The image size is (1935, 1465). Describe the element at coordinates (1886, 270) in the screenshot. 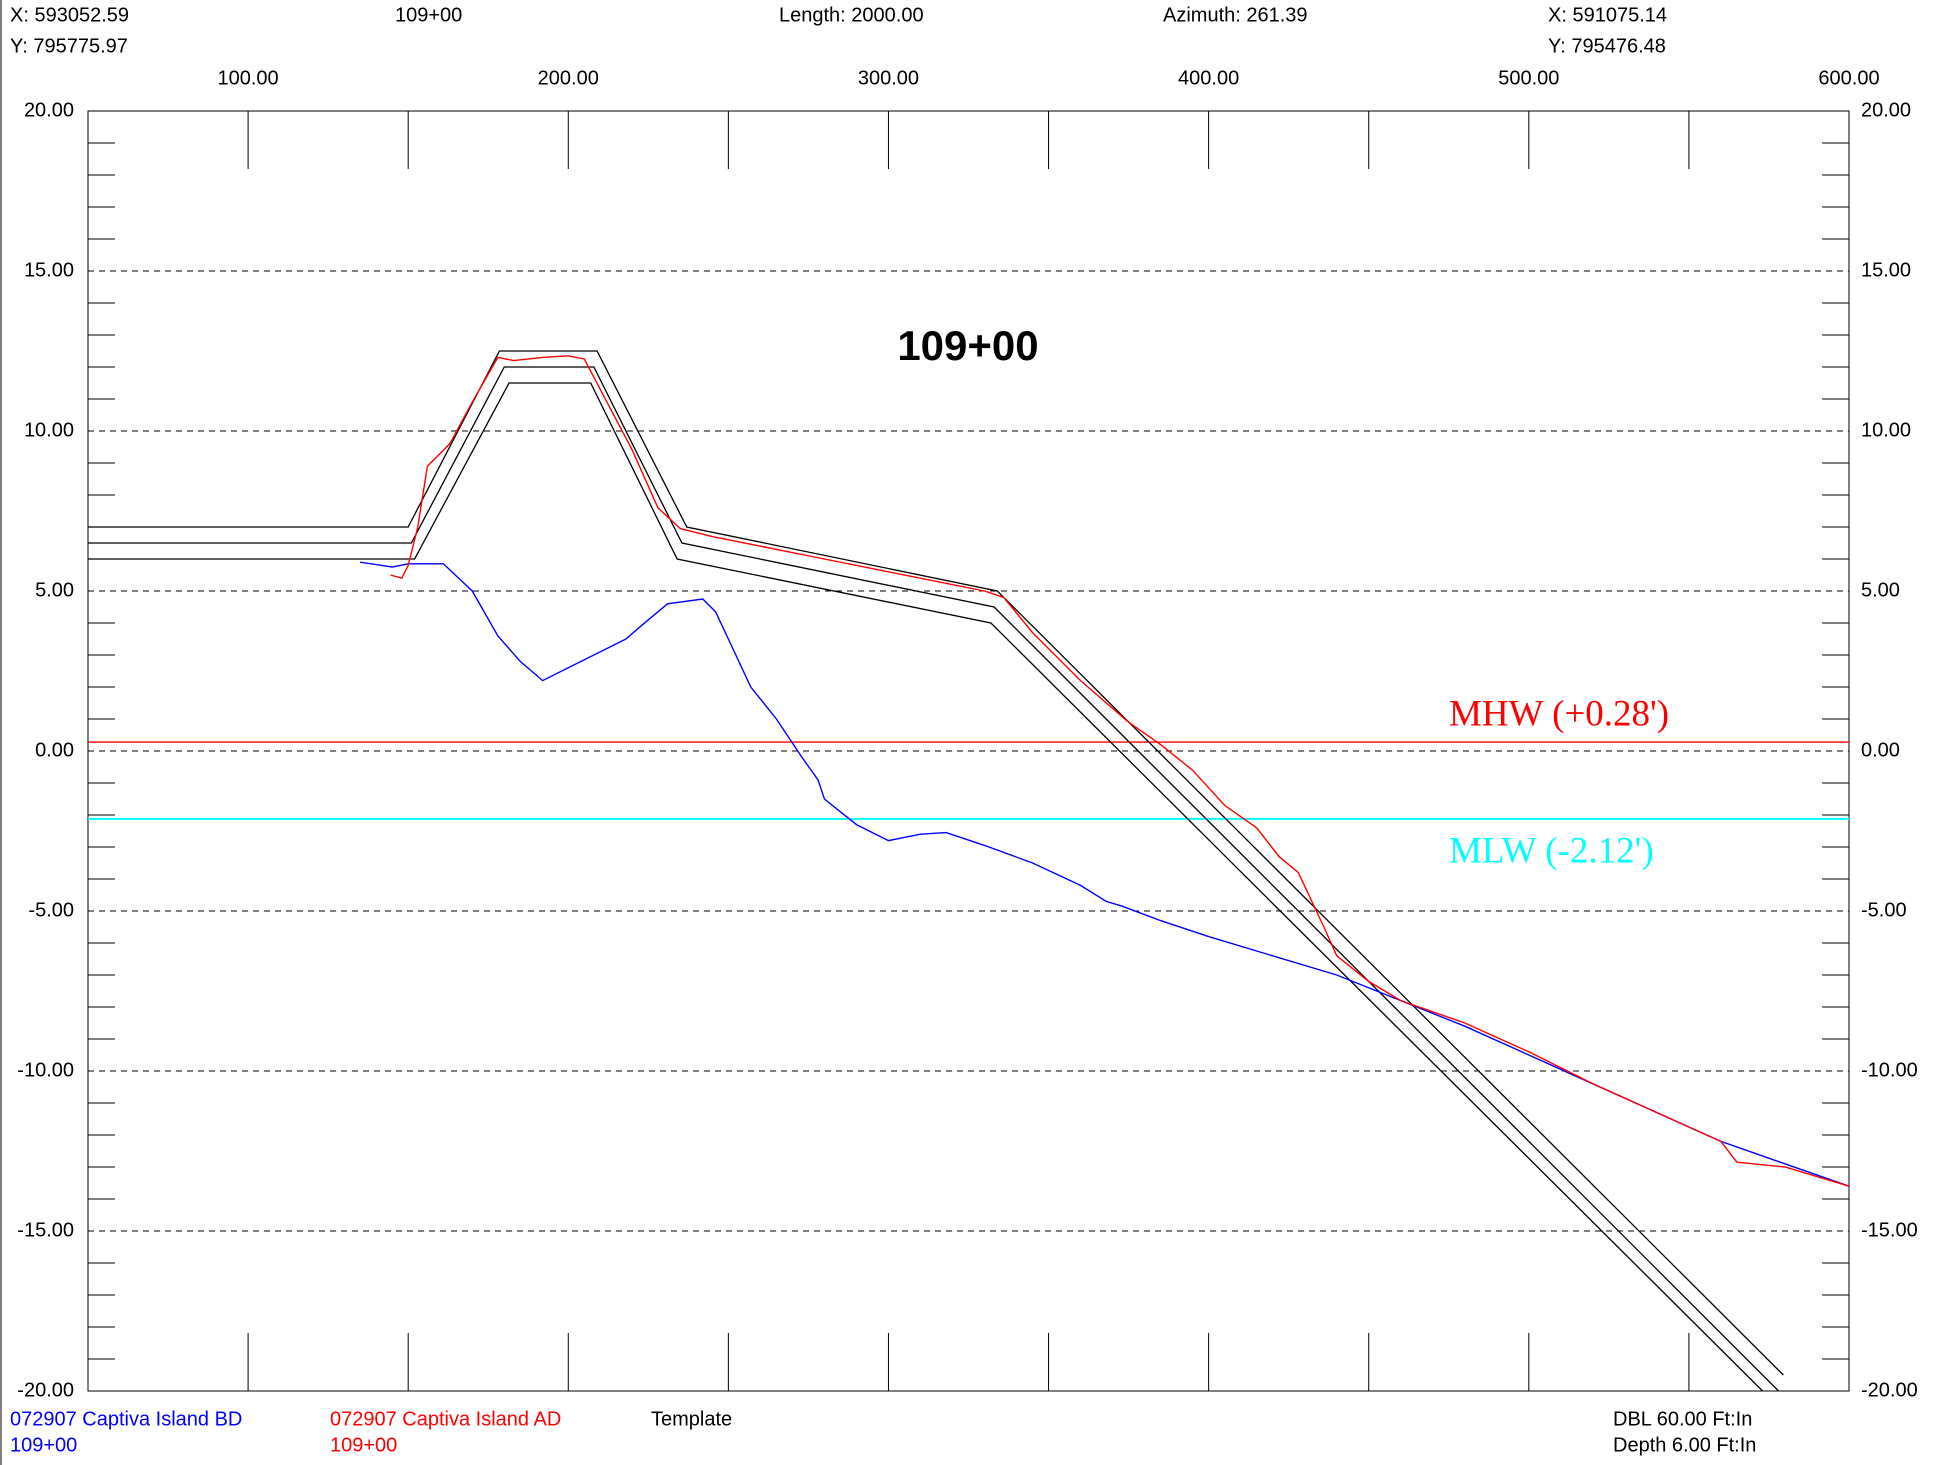

I see `y-tick-label-right: 15.00` at that location.